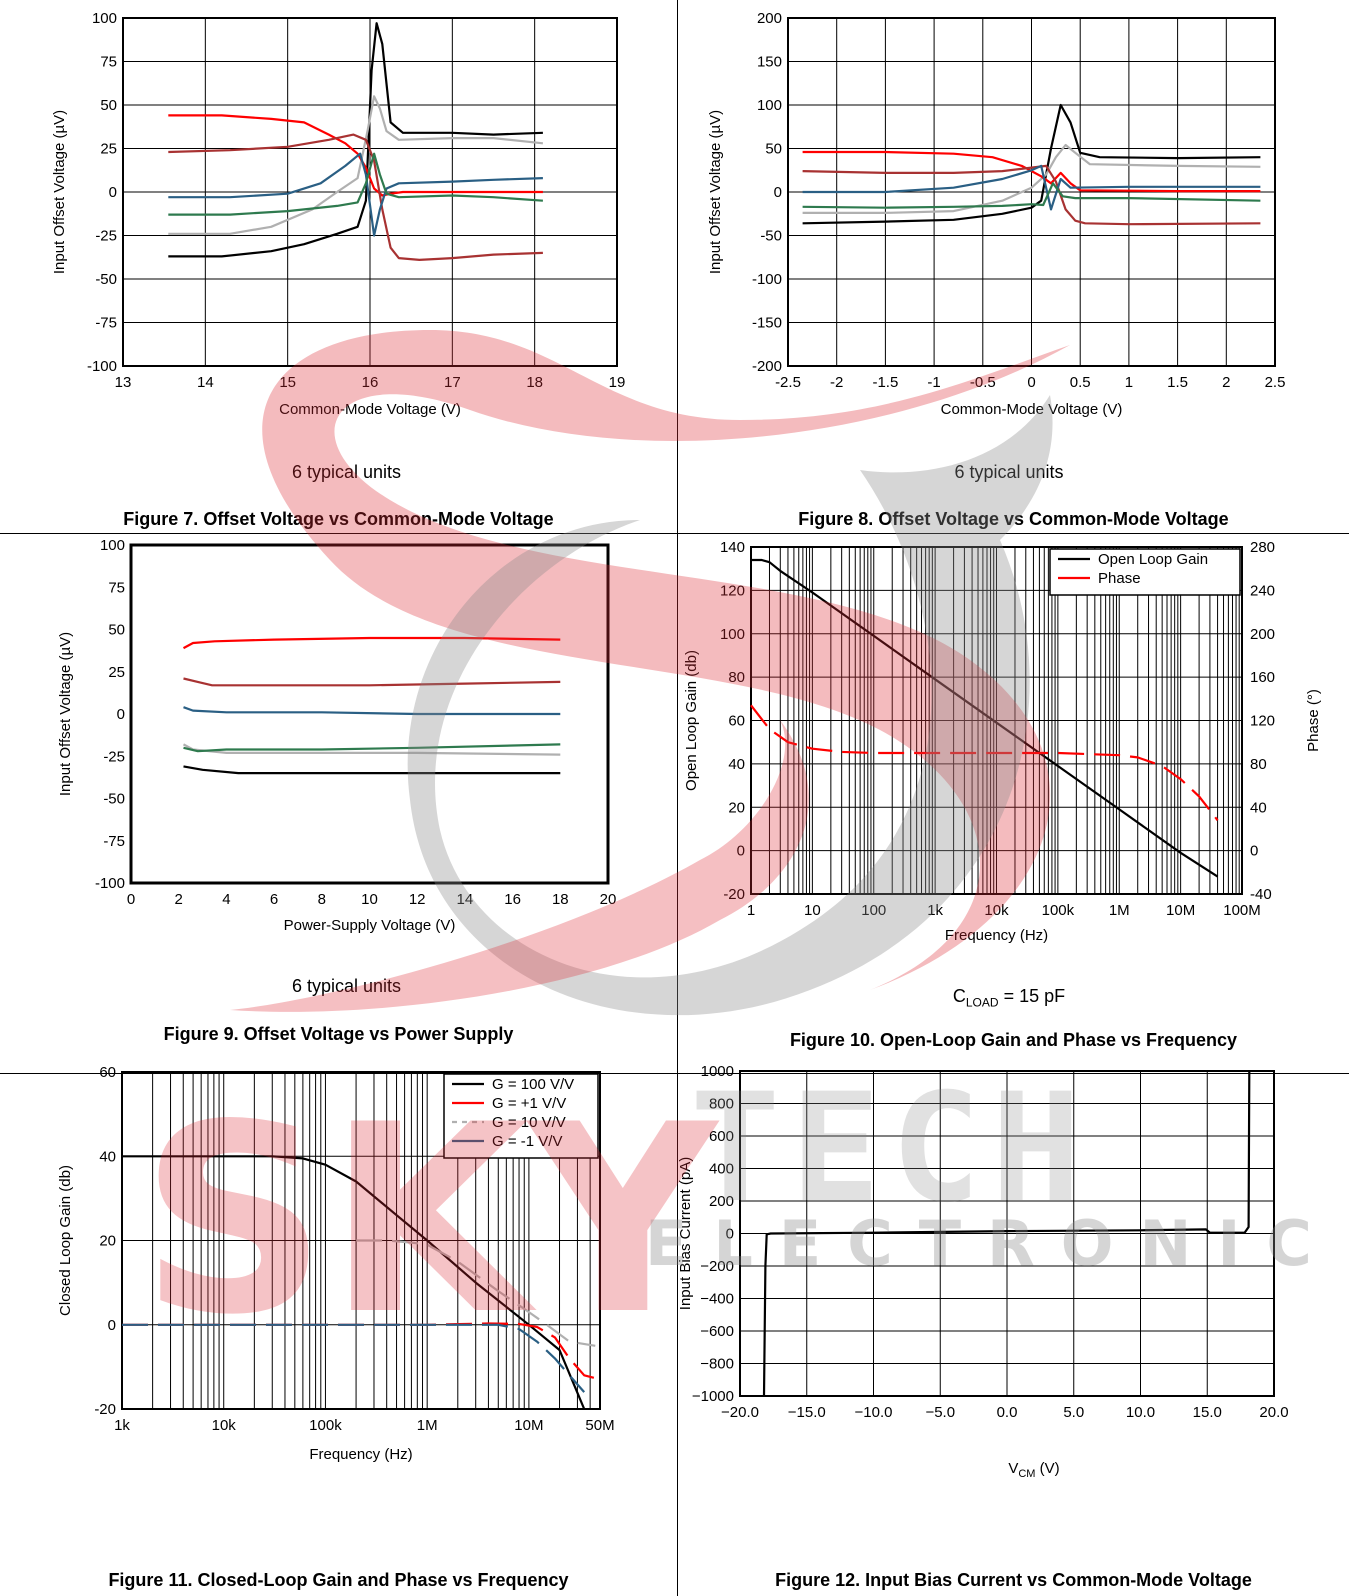 This screenshot has height=1596, width=1349. What do you see at coordinates (1180, 910) in the screenshot?
I see `fig10-xtick-label: 10M` at bounding box center [1180, 910].